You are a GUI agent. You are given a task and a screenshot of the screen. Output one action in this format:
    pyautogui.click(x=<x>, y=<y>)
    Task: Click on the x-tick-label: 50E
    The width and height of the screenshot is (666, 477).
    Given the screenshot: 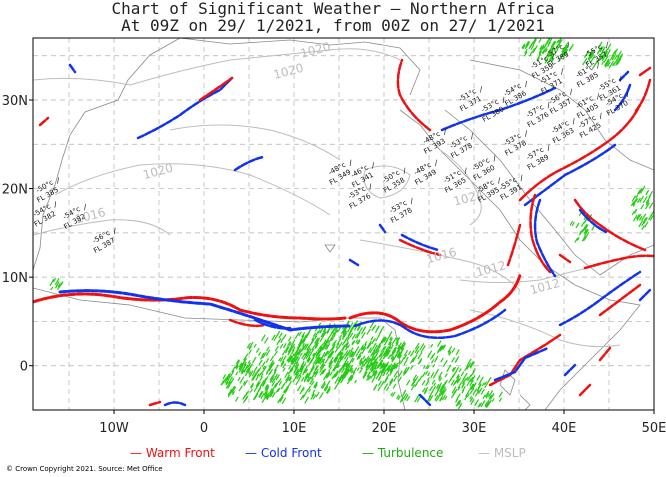 What is the action you would take?
    pyautogui.click(x=654, y=428)
    